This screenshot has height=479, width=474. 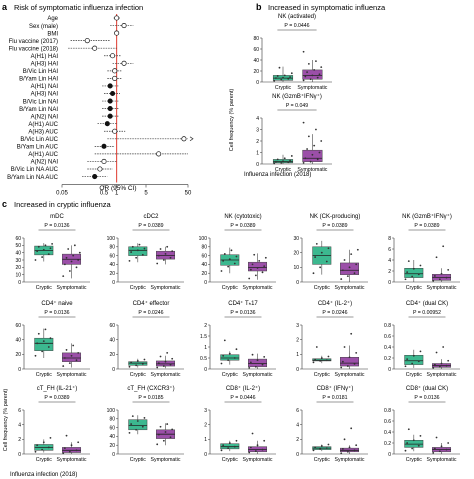 What do you see at coordinates (52, 34) in the screenshot?
I see `forest-row-label: BMI` at bounding box center [52, 34].